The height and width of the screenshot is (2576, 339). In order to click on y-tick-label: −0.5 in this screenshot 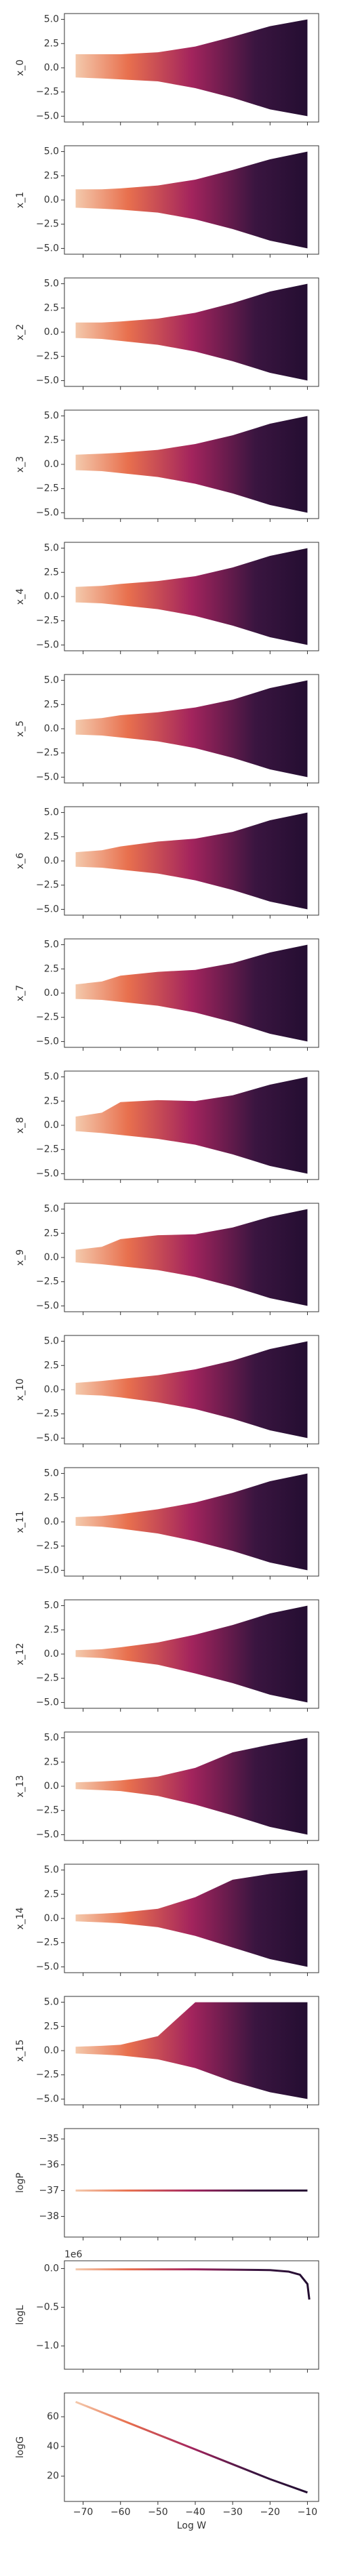, I will do `click(47, 2307)`.